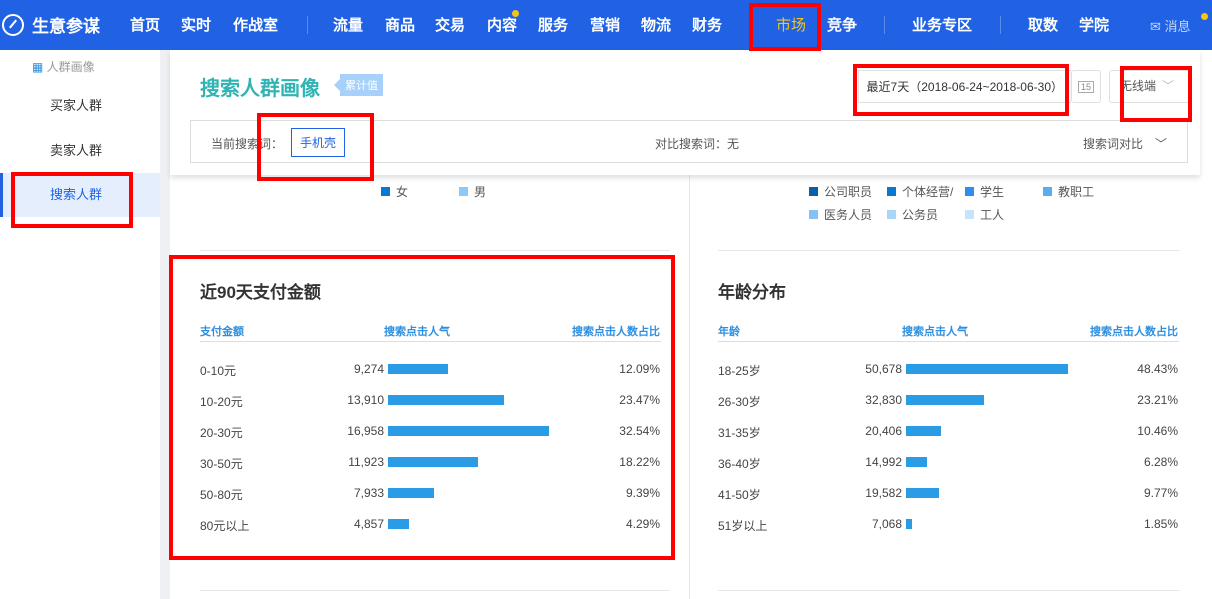 This screenshot has height=599, width=1212. What do you see at coordinates (1043, 25) in the screenshot?
I see `nav-item: 取数` at bounding box center [1043, 25].